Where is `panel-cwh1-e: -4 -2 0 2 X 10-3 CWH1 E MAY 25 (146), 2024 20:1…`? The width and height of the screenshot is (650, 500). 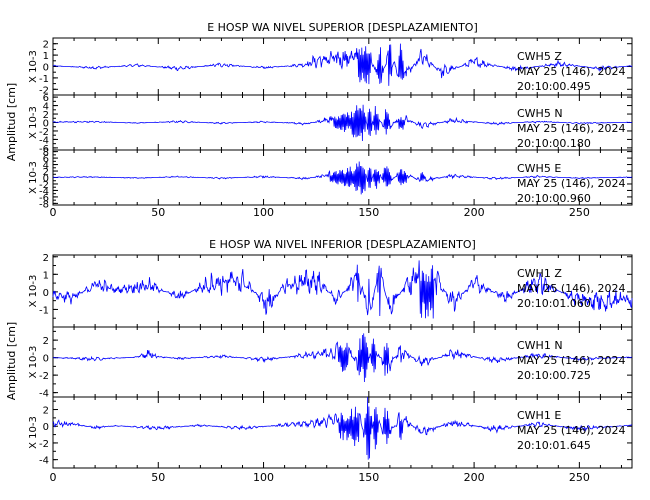
panel-cwh1-e: -4 -2 0 2 X 10-3 CWH1 E MAY 25 (146), 2024 20:1… is located at coordinates (330, 432).